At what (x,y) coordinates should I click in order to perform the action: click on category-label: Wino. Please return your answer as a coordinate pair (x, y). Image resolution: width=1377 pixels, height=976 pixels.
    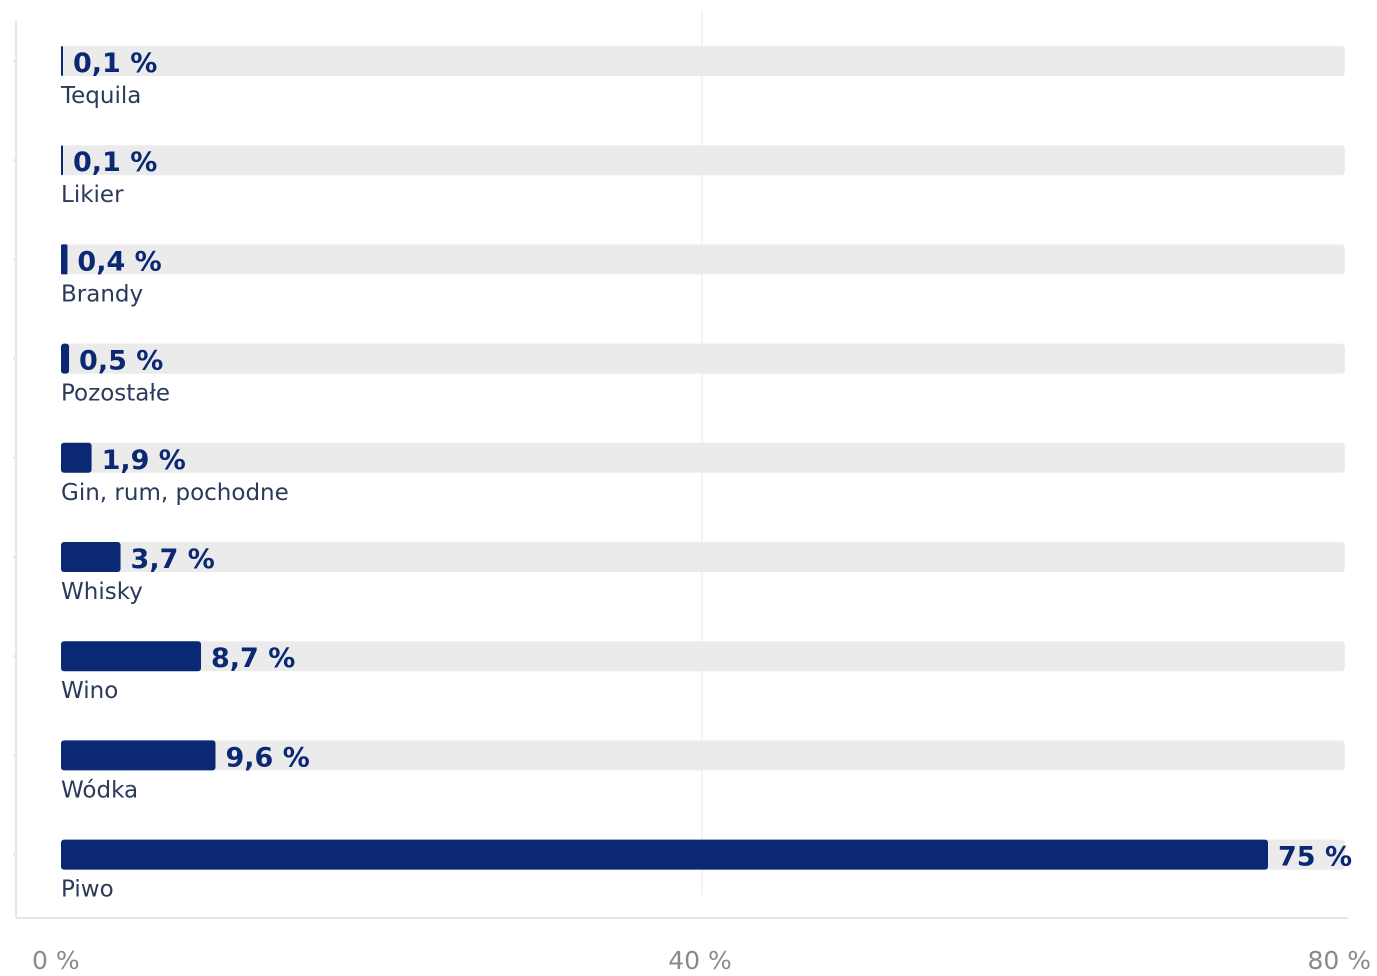
    Looking at the image, I should click on (89, 691).